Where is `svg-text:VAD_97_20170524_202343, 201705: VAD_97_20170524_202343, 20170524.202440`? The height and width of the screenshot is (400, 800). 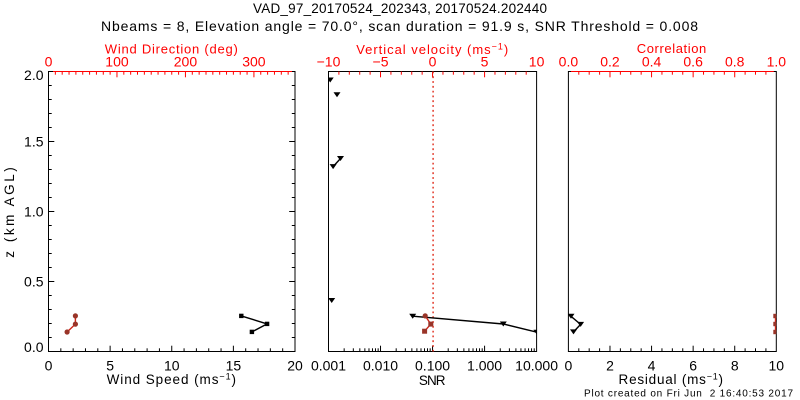
svg-text:VAD_97_20170524_202343, 201705: VAD_97_20170524_202343, 20170524.202440 is located at coordinates (400, 8).